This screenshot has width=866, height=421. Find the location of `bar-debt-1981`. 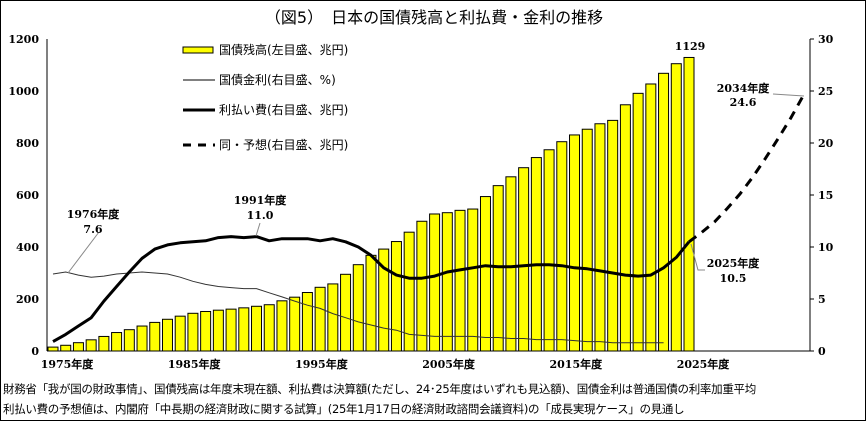

bar-debt-1981 is located at coordinates (129, 340).